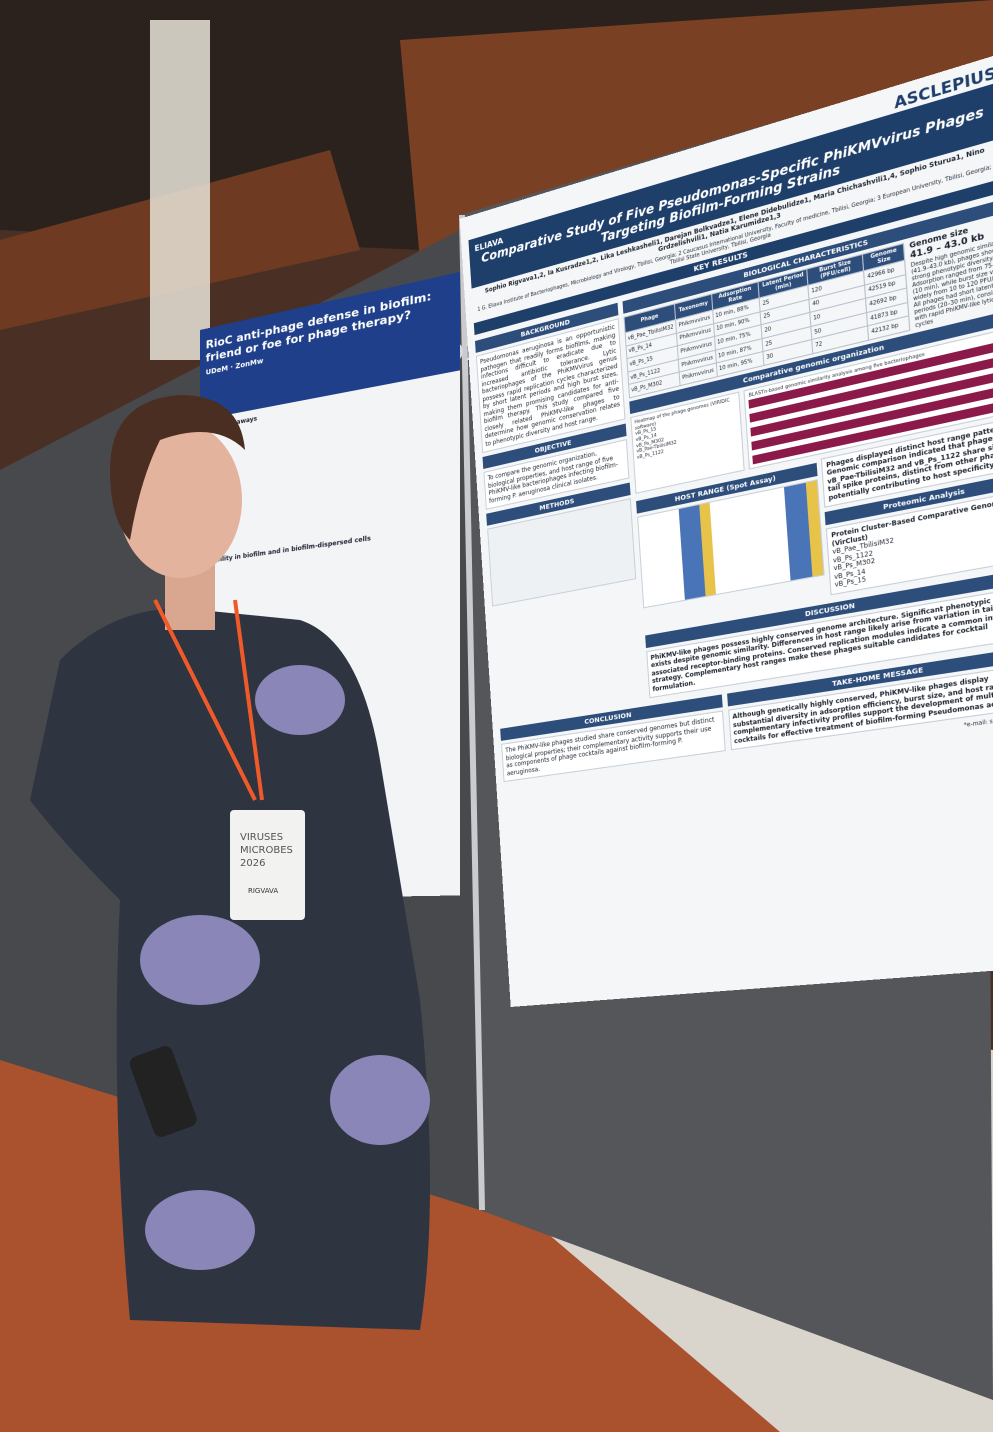 This screenshot has height=1432, width=993. I want to click on badge-text: MICROBES, so click(266, 850).